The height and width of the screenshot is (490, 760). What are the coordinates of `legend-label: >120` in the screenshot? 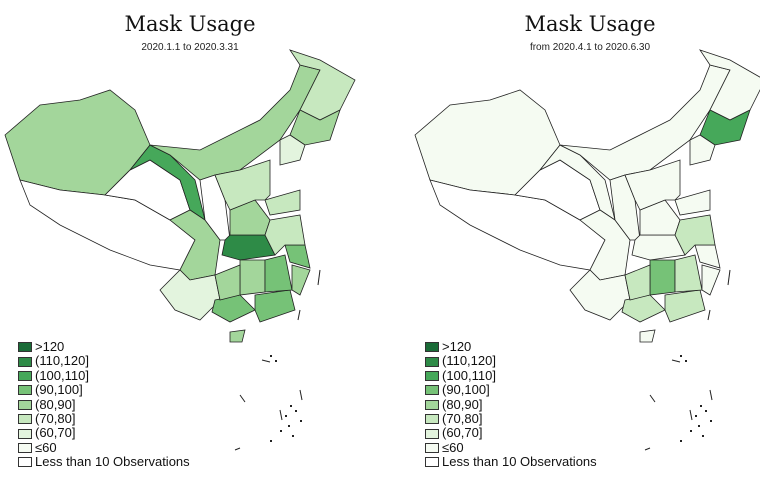 It's located at (50, 346).